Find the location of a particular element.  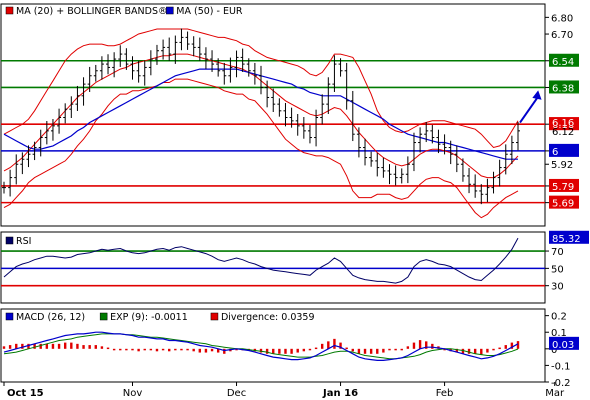

macd-legend-label: MACD (26, 12) is located at coordinates (50, 317).